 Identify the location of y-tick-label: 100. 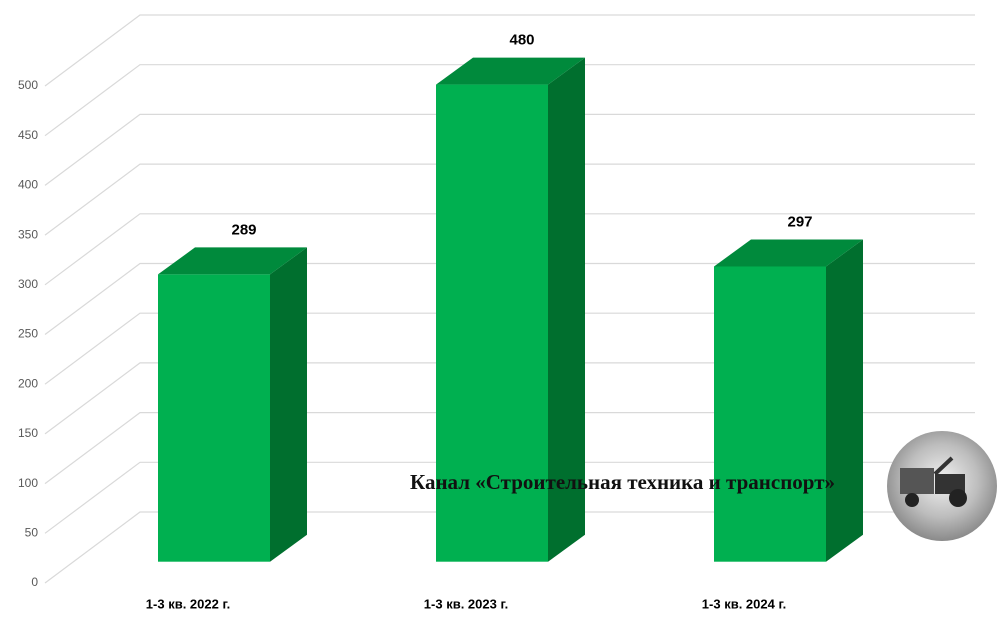
(28, 483).